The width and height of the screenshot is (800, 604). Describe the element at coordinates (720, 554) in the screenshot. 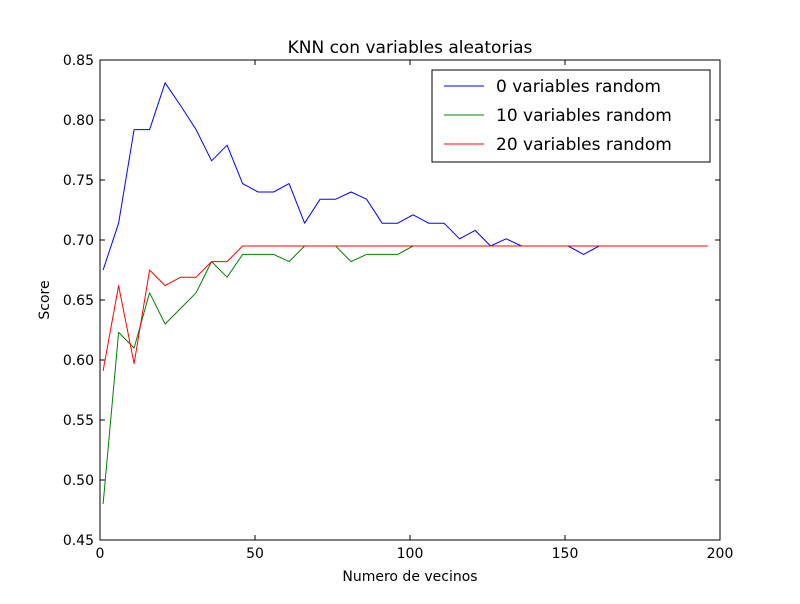

I see `x-tick-label: 200` at that location.